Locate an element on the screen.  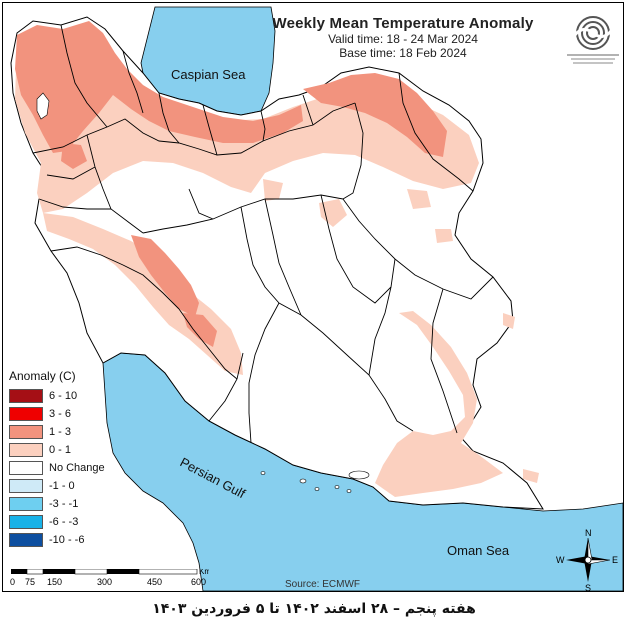
compass-s: S is located at coordinates (588, 587).